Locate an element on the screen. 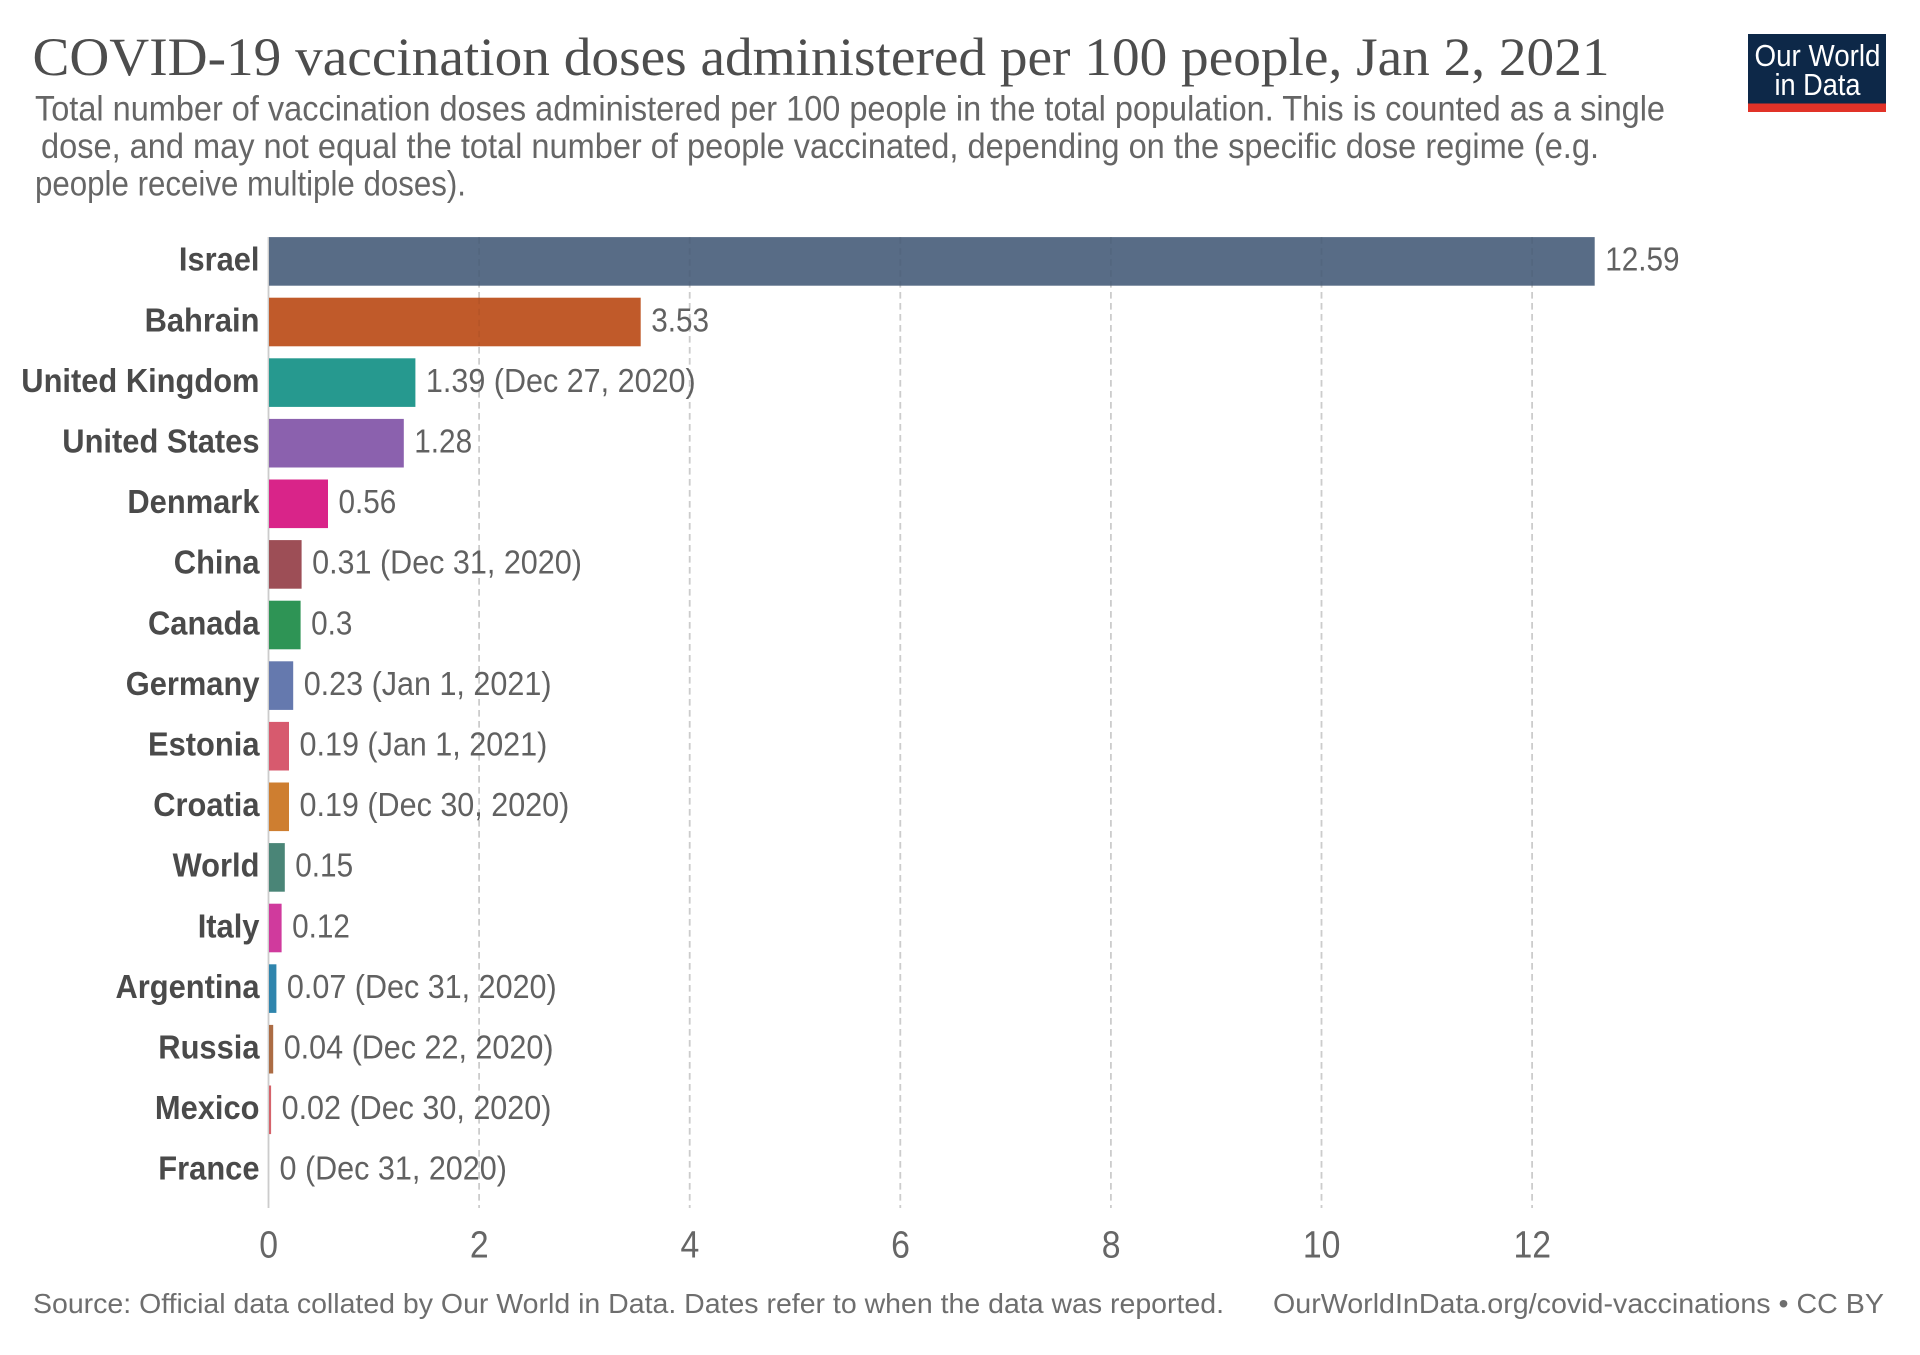  svg-text: 0.15 is located at coordinates (324, 865).